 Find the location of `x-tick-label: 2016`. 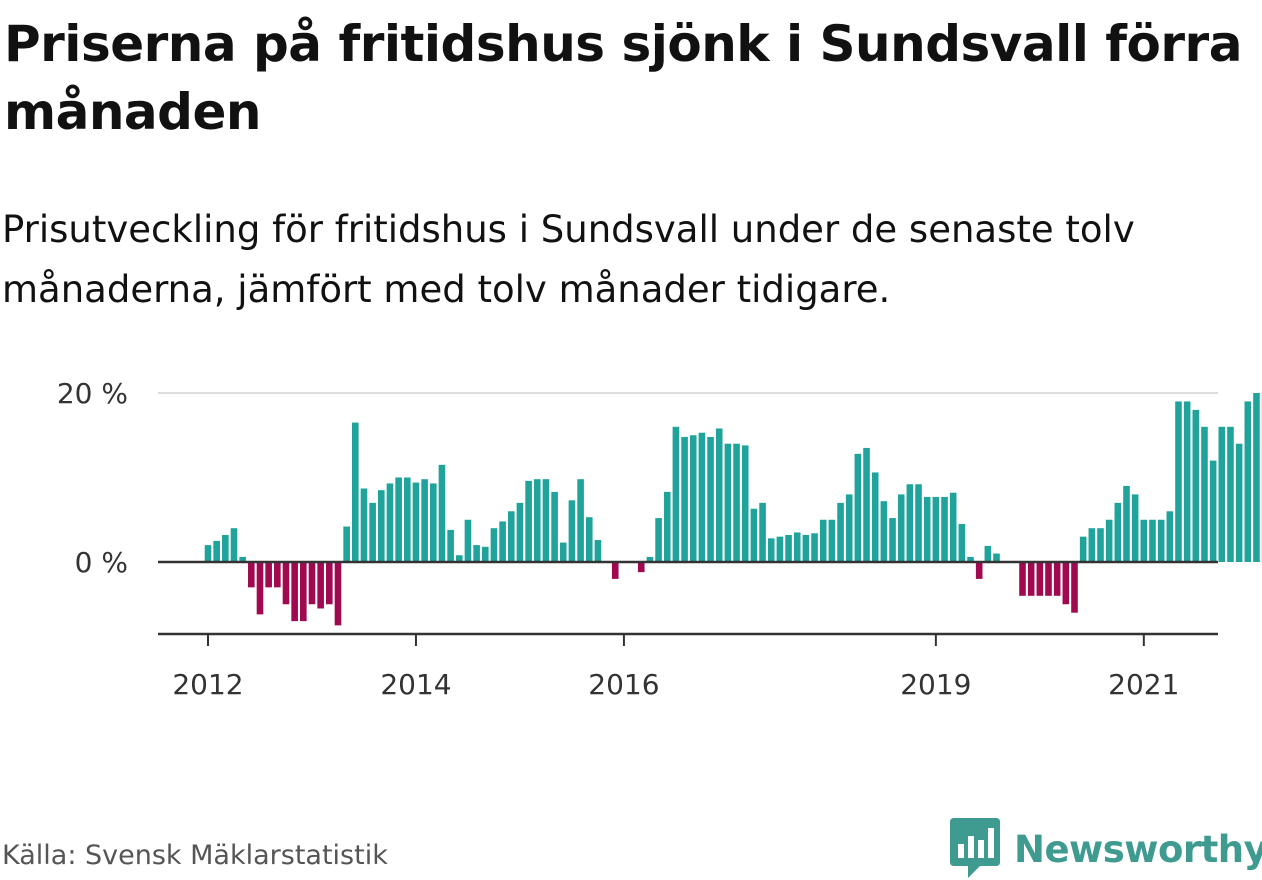

x-tick-label: 2016 is located at coordinates (623, 684).